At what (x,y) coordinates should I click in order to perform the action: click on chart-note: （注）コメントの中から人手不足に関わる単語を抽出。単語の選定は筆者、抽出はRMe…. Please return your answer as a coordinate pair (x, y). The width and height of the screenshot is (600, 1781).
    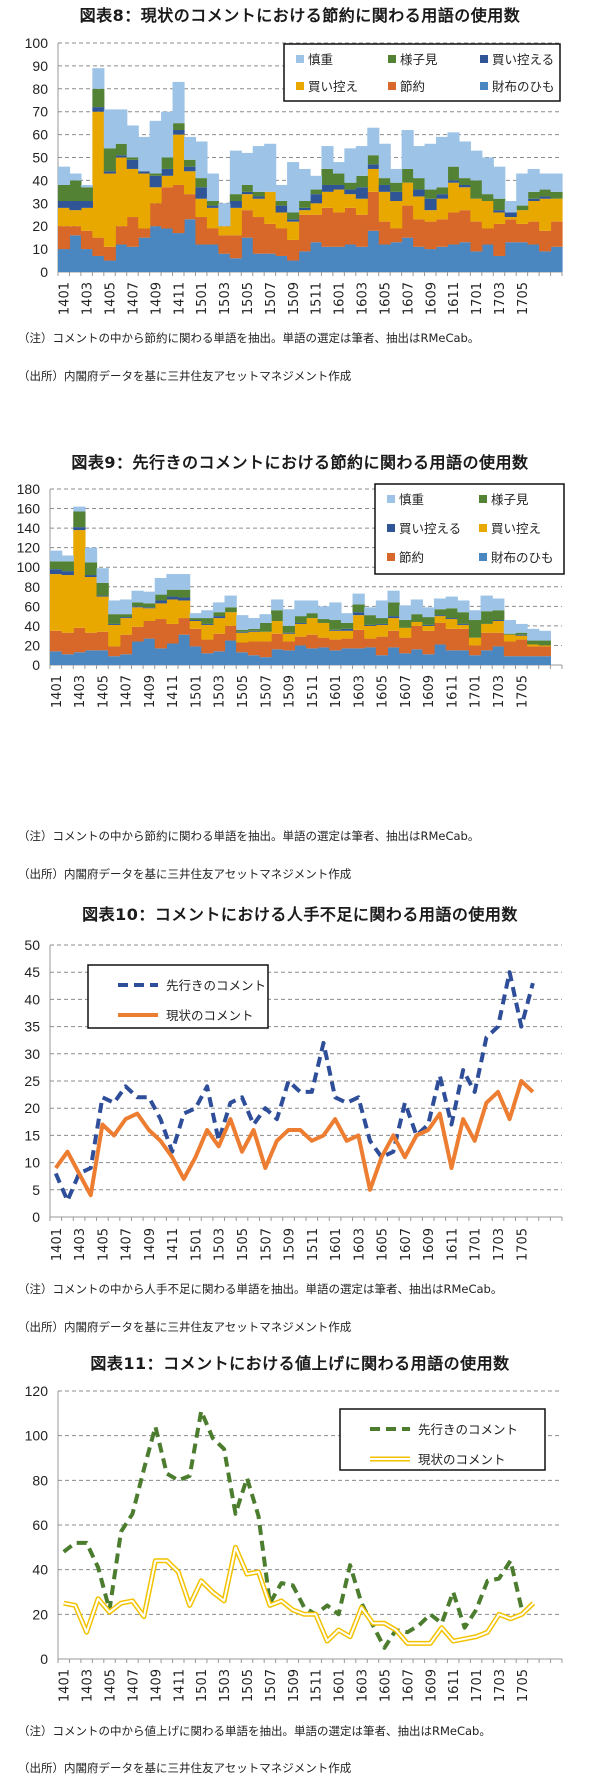
    Looking at the image, I should click on (260, 1289).